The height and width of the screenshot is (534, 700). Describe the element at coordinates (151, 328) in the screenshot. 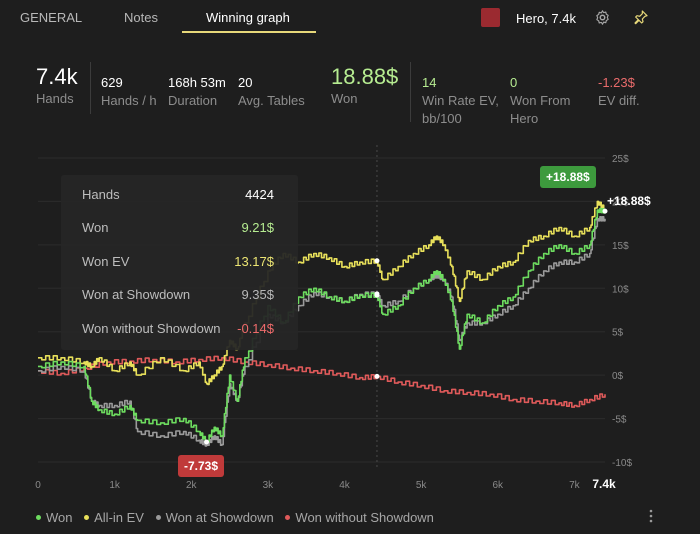

I see `tooltip-key: Won without Showdown` at that location.